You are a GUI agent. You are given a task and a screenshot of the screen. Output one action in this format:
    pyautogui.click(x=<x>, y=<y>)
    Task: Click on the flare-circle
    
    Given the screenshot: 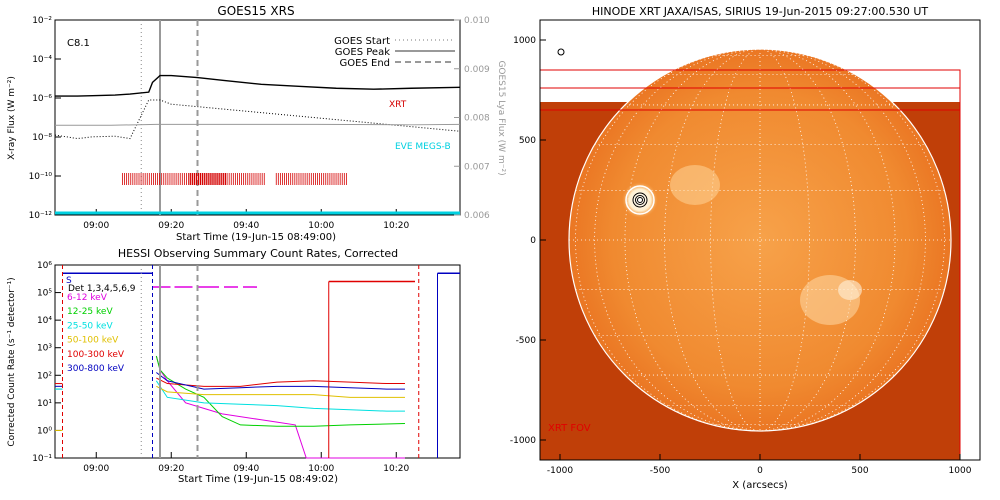 What is the action you would take?
    pyautogui.click(x=640, y=200)
    